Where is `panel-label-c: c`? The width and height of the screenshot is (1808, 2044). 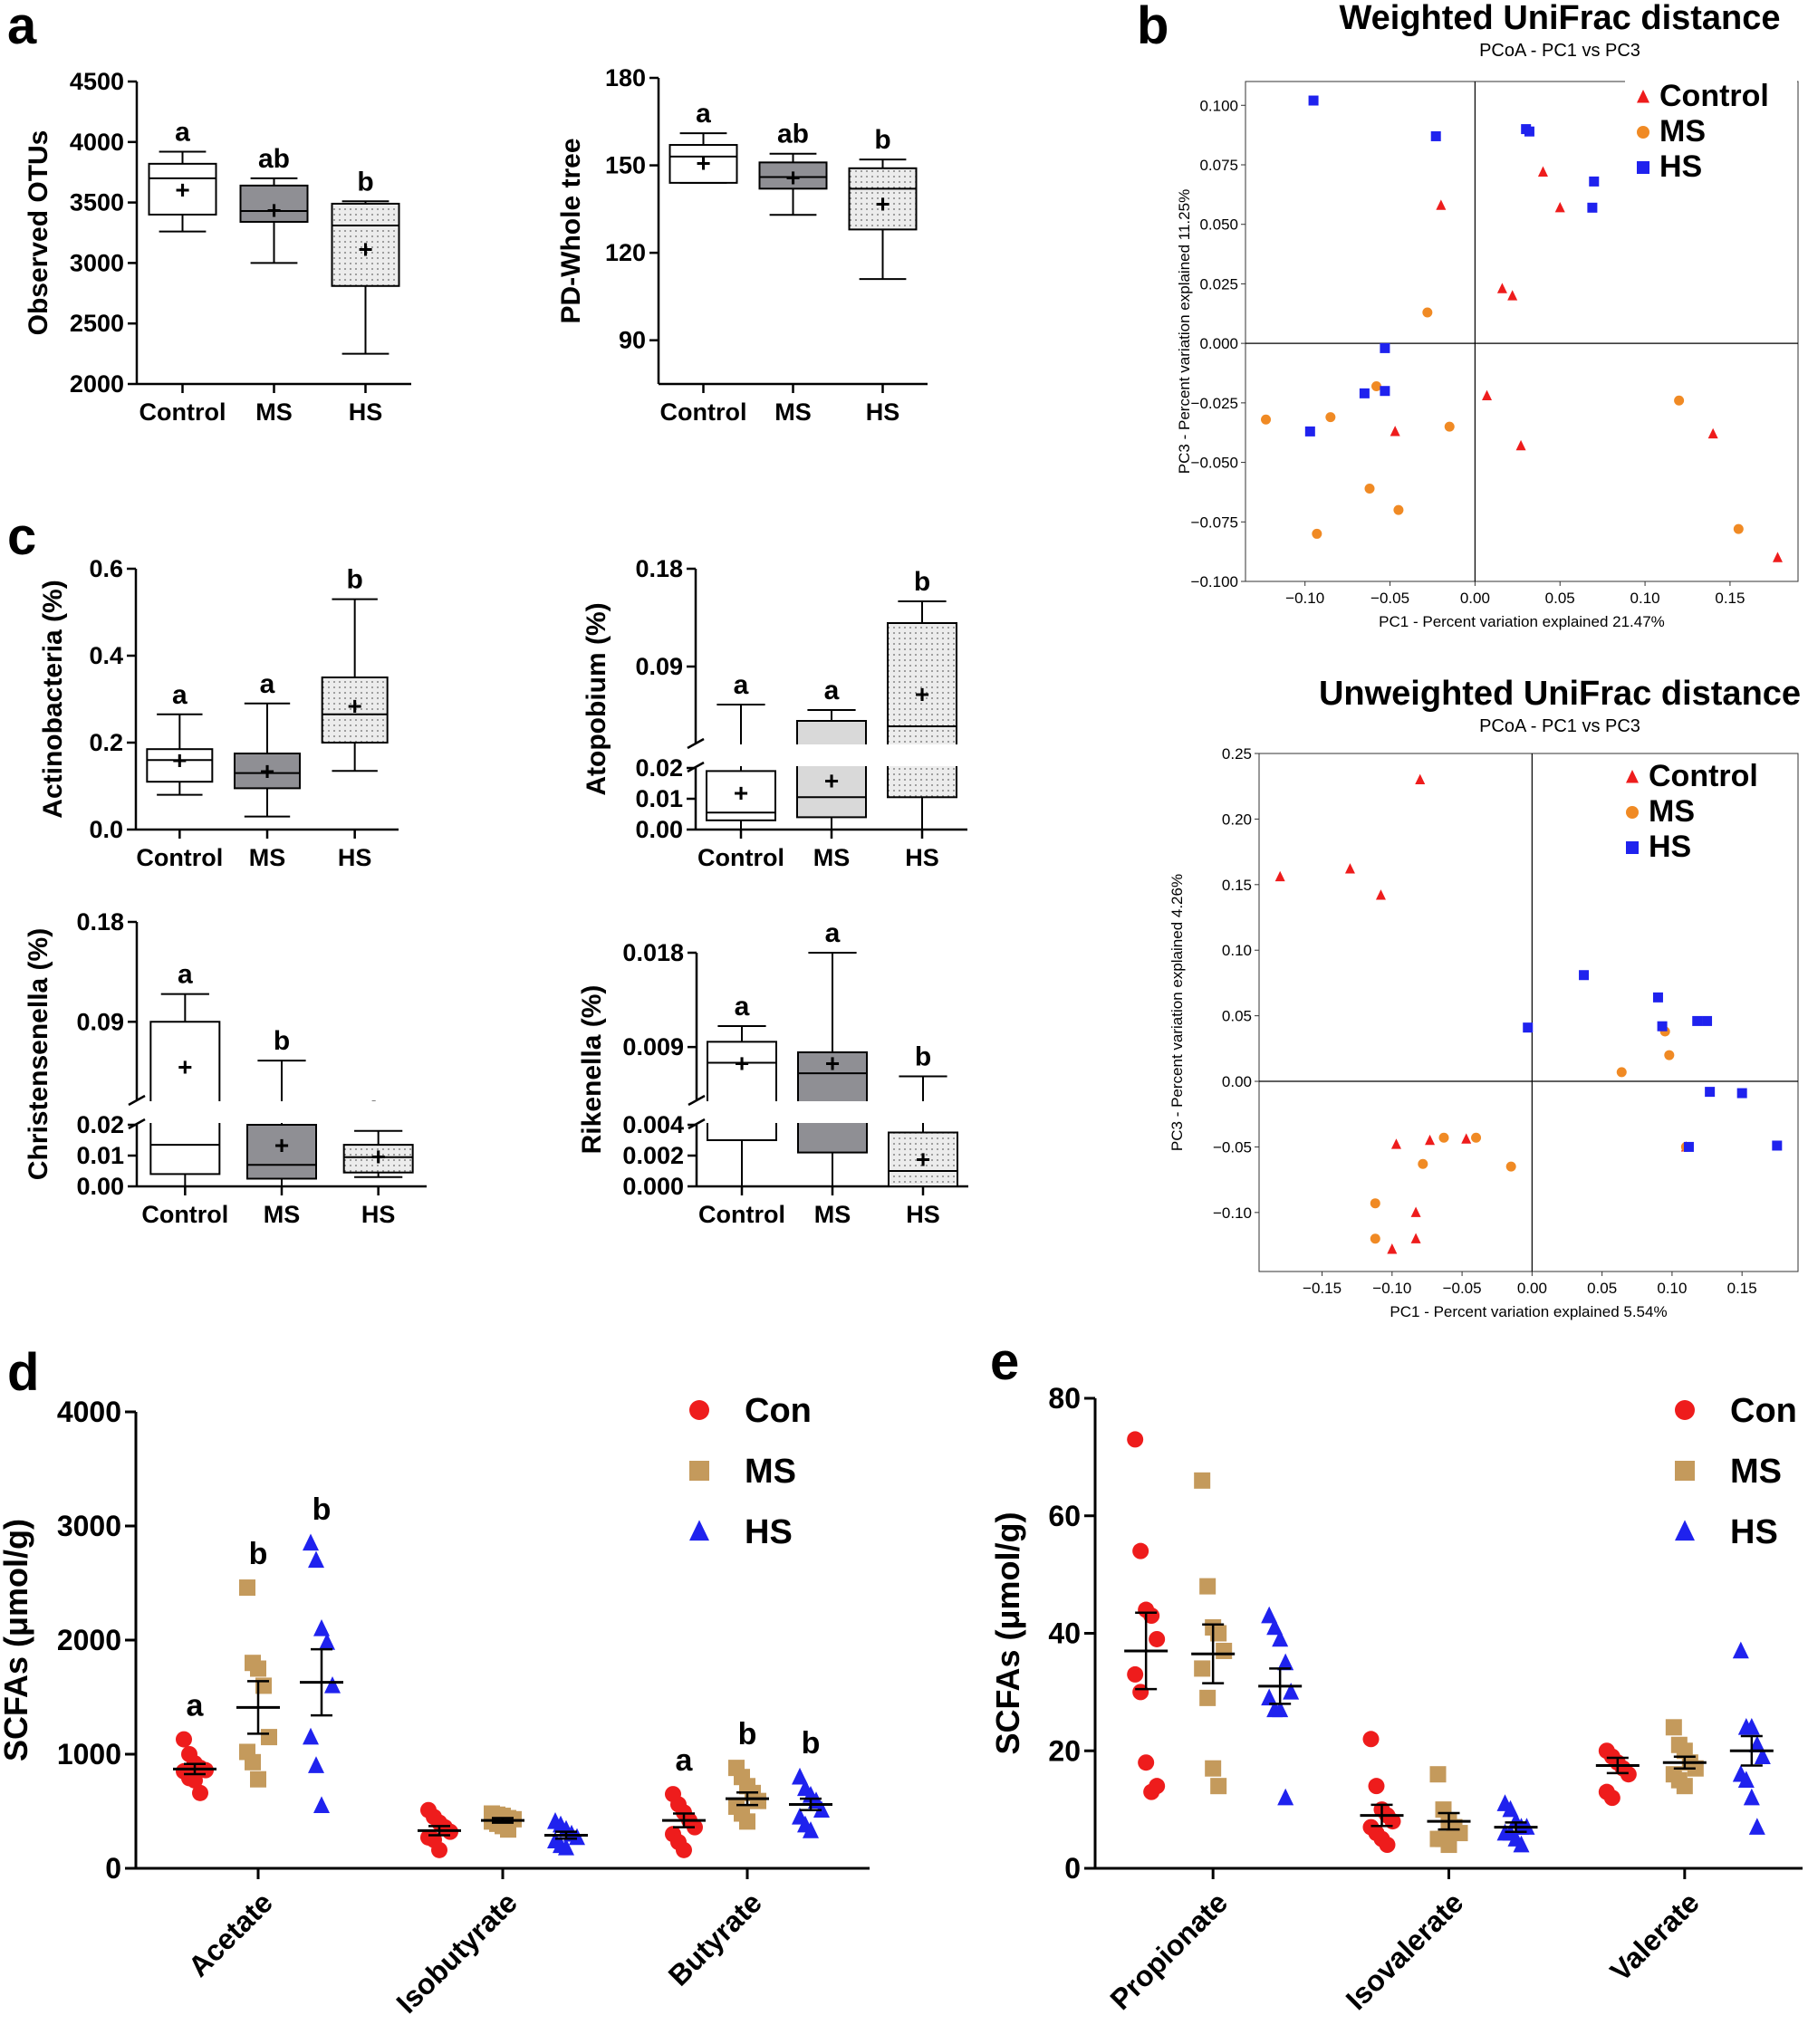 panel-label-c: c is located at coordinates (22, 536).